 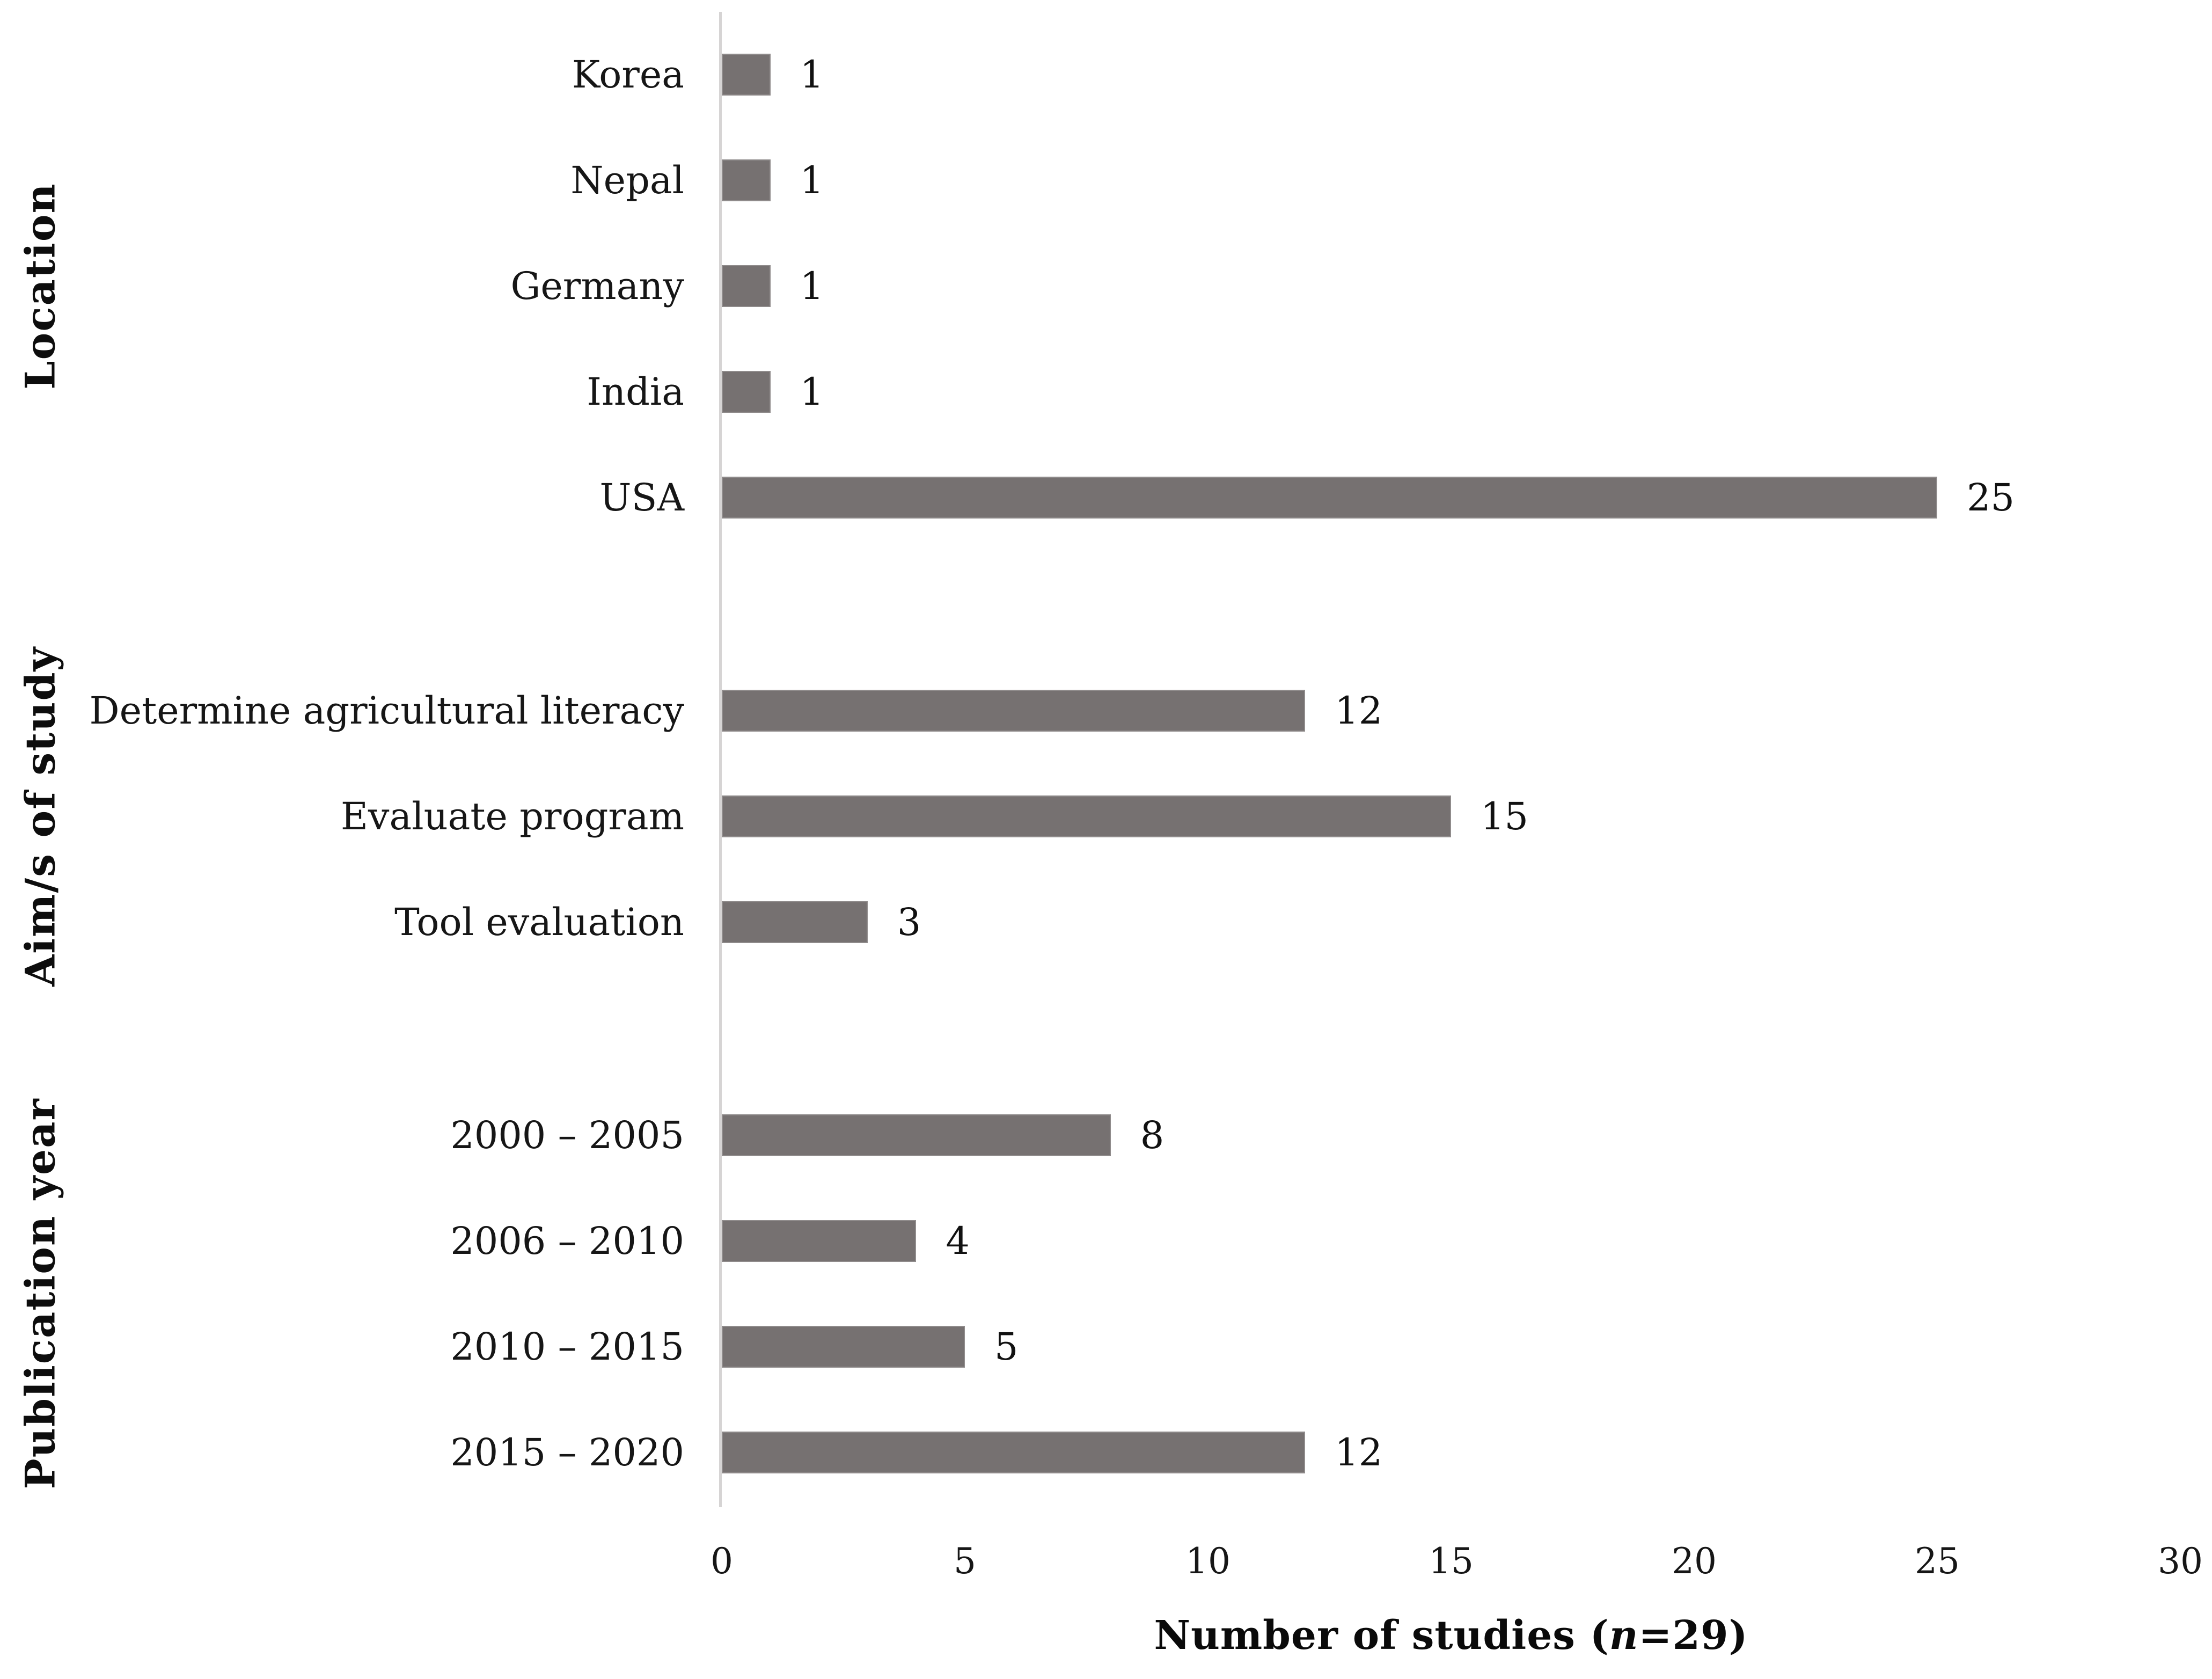 I want to click on value-label-2015-2020: 12, so click(x=1359, y=1452).